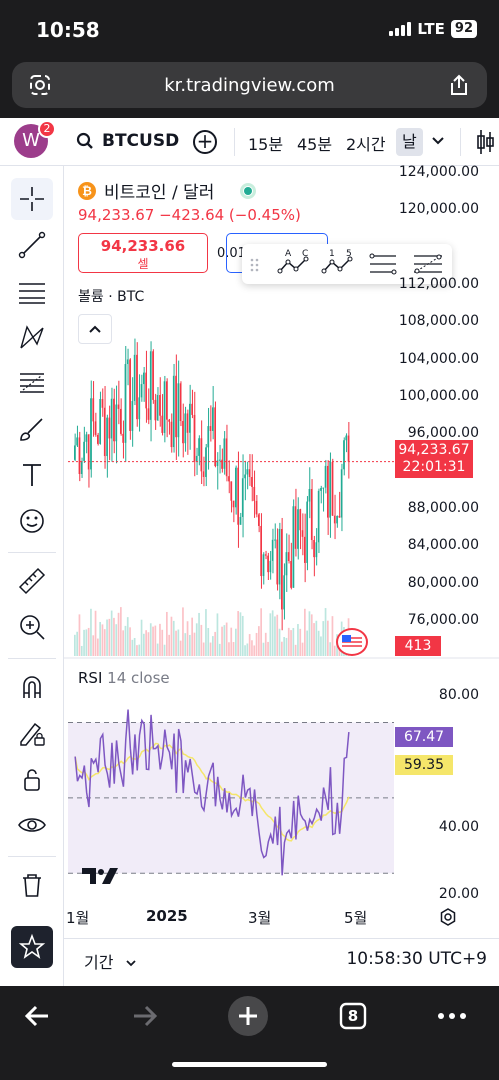 The width and height of the screenshot is (499, 1080). What do you see at coordinates (143, 264) in the screenshot?
I see `sell-label: 셀` at bounding box center [143, 264].